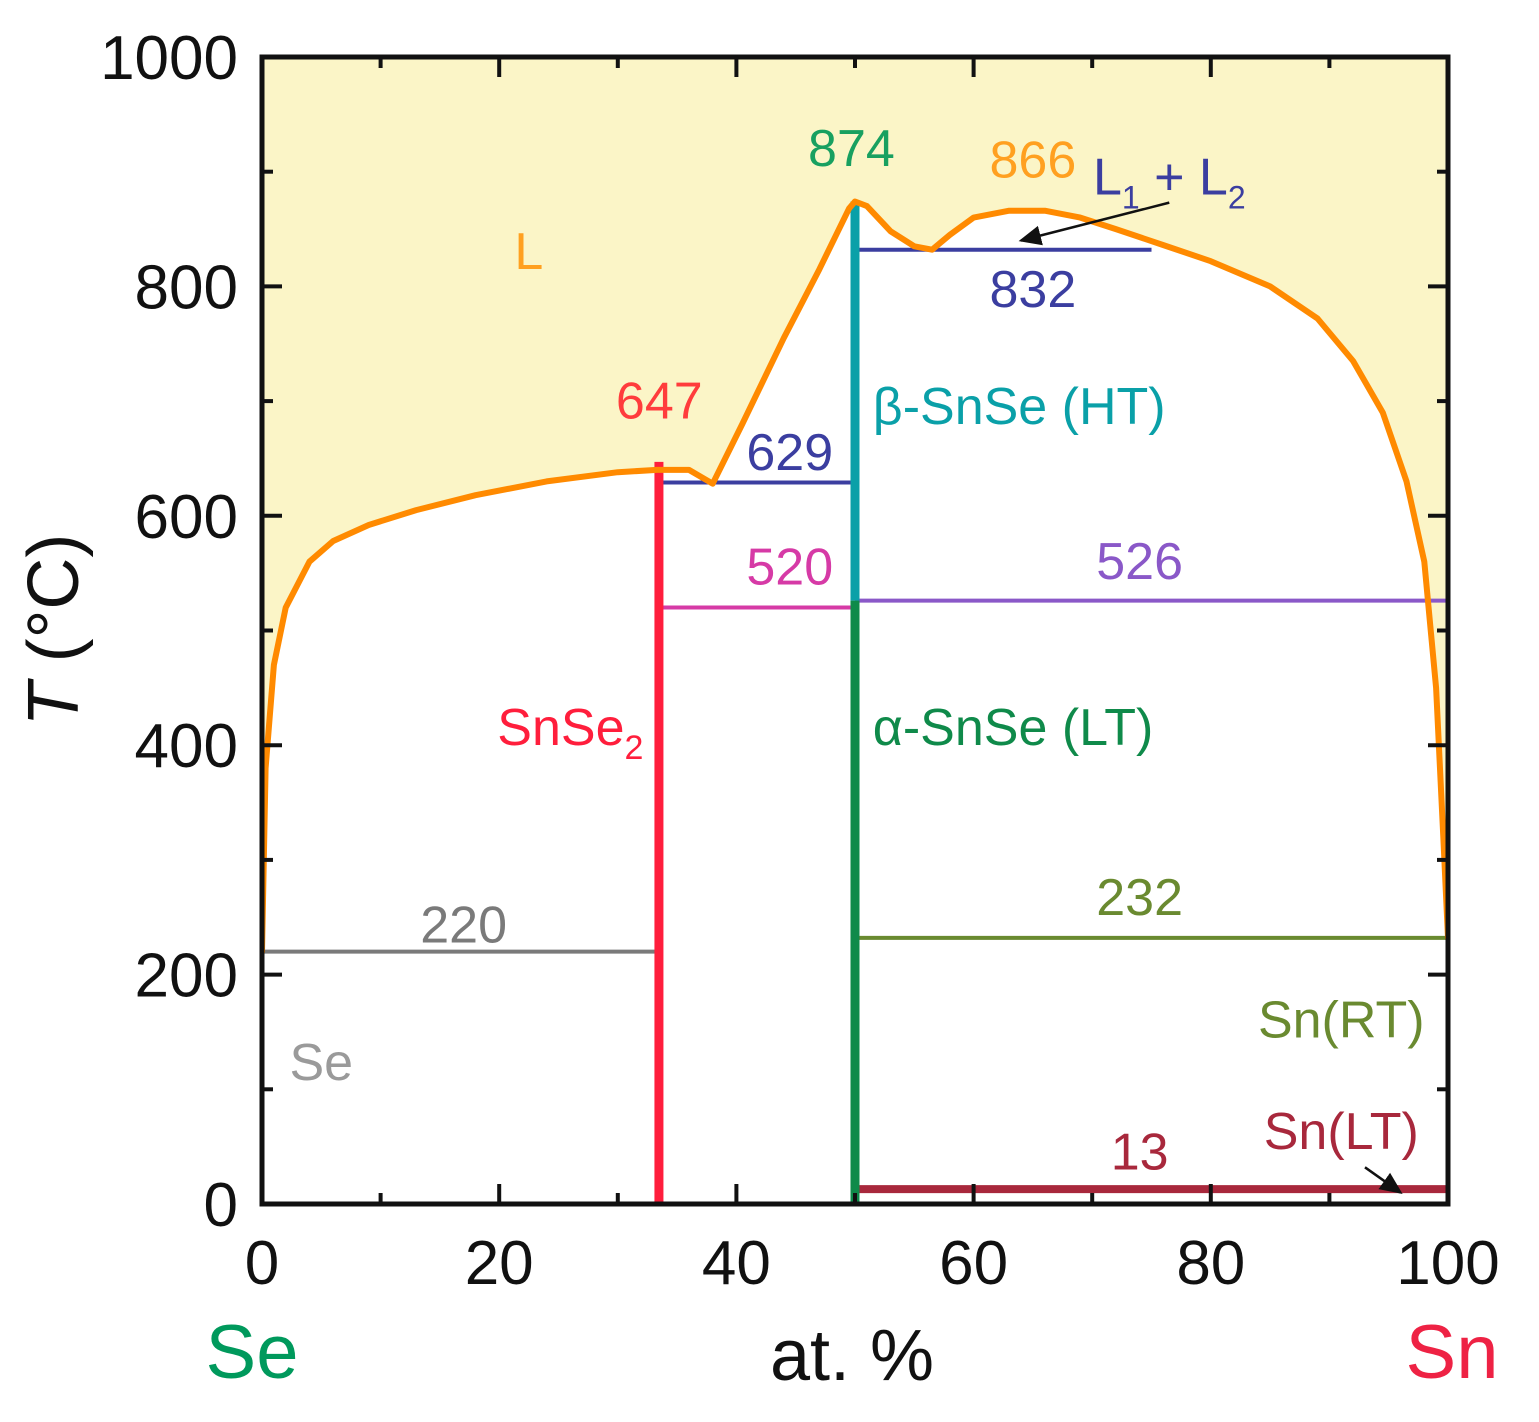 Image resolution: width=1539 pixels, height=1422 pixels. I want to click on annotation-SnRT: Sn(RT), so click(1341, 1021).